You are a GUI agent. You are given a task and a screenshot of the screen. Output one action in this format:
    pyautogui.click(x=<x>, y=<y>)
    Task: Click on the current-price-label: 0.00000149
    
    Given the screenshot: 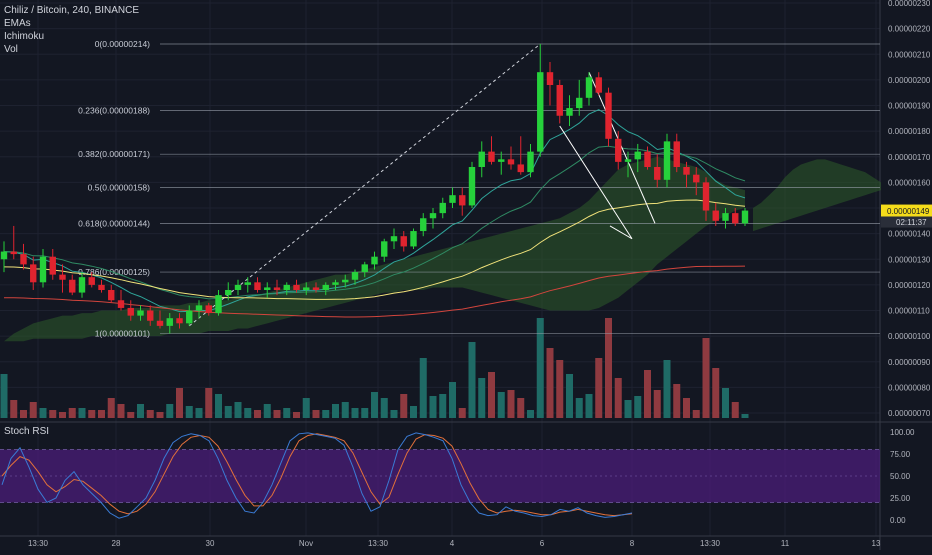 What is the action you would take?
    pyautogui.click(x=908, y=211)
    